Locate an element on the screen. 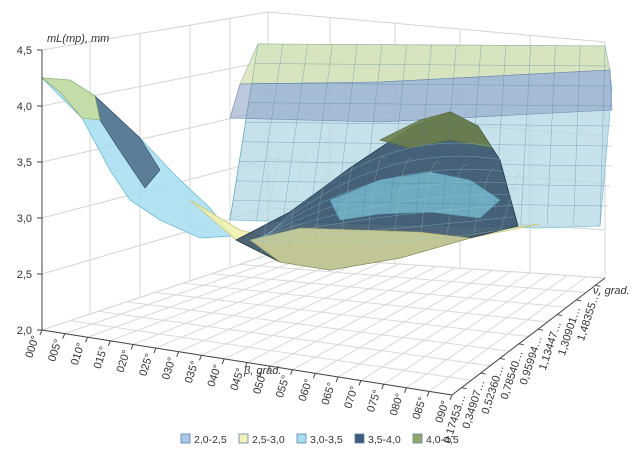 This screenshot has height=461, width=642. x-tick-label: 065° is located at coordinates (329, 393).